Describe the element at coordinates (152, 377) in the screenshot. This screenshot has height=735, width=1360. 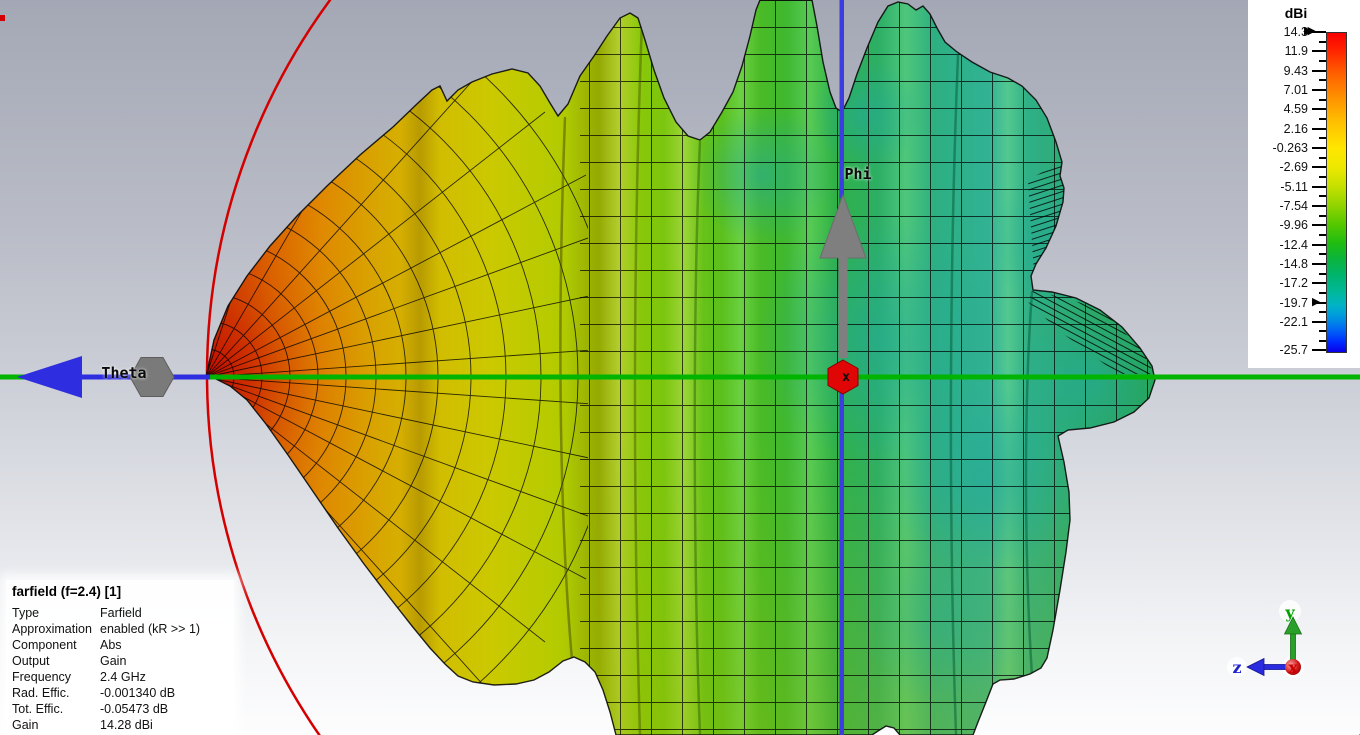
I see `theta-axis-handle` at that location.